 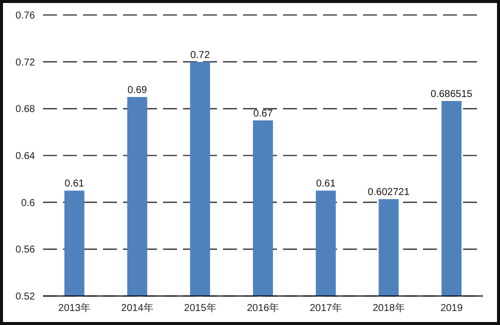 I want to click on x-tick-label: 2018年, so click(x=388, y=308).